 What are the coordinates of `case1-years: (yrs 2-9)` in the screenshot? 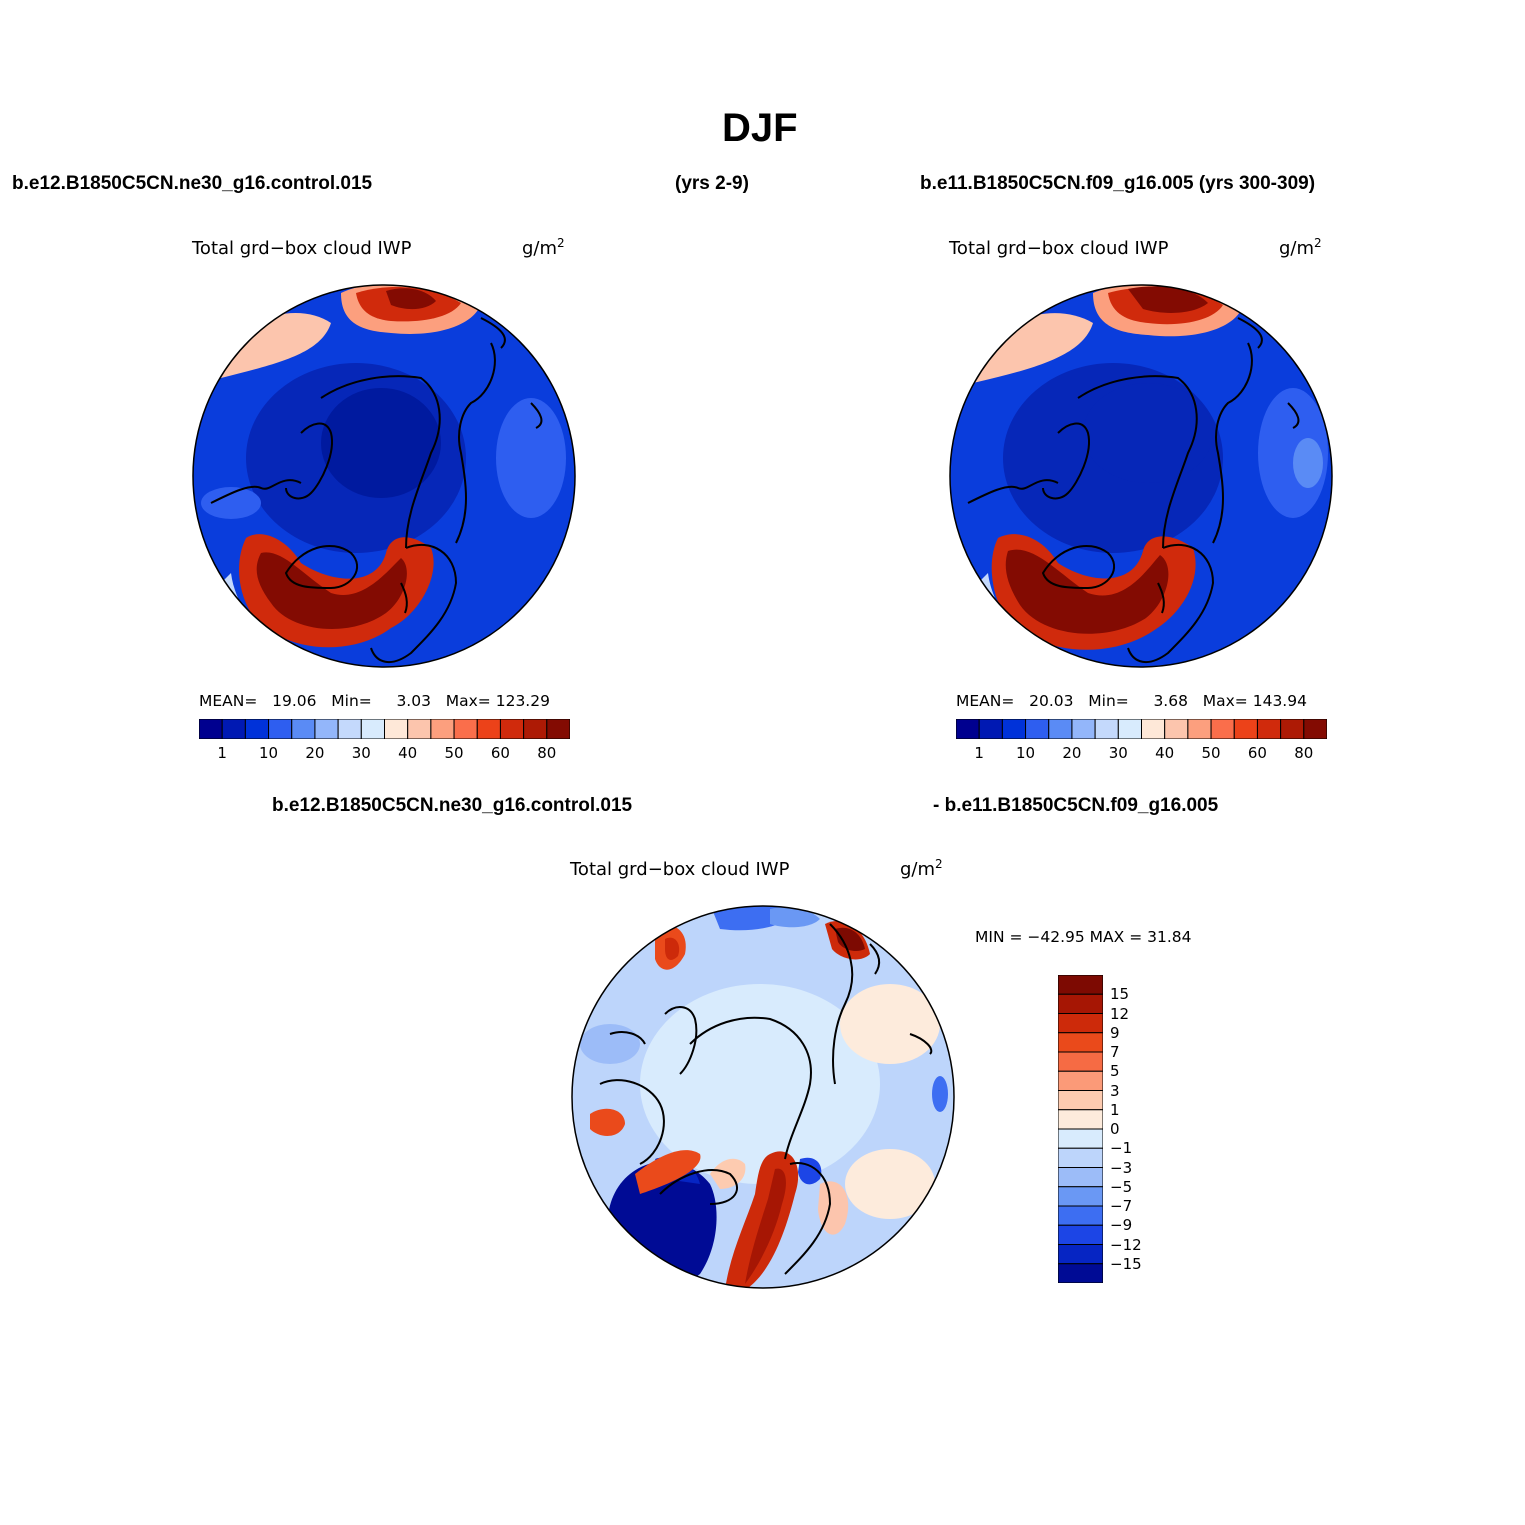 It's located at (712, 183).